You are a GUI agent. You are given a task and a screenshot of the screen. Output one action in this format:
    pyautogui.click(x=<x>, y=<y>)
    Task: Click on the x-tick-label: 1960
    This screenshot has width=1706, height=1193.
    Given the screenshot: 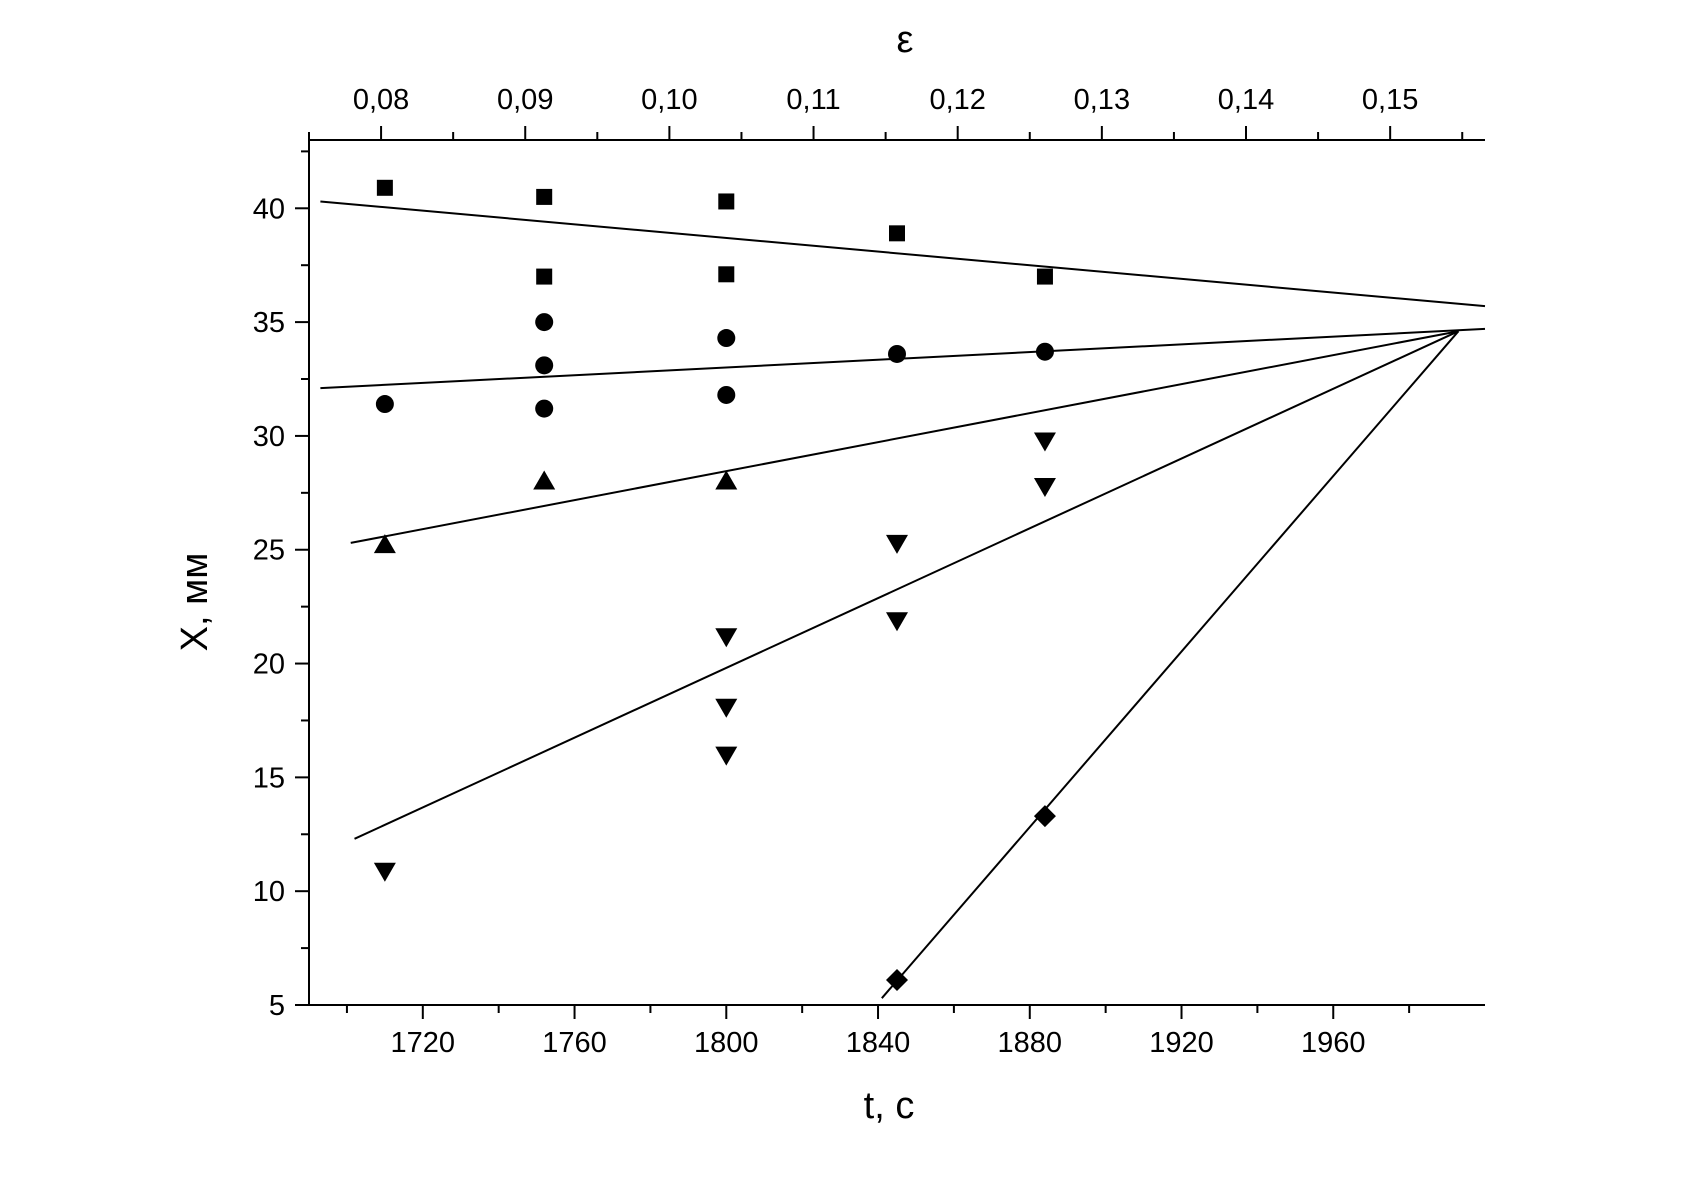 What is the action you would take?
    pyautogui.click(x=1333, y=1043)
    